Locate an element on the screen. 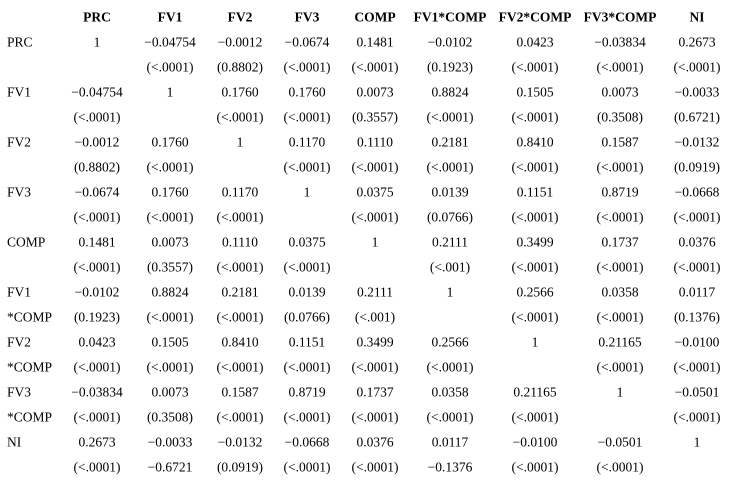 Image resolution: width=735 pixels, height=483 pixels. p-value: (0.1923) is located at coordinates (450, 67).